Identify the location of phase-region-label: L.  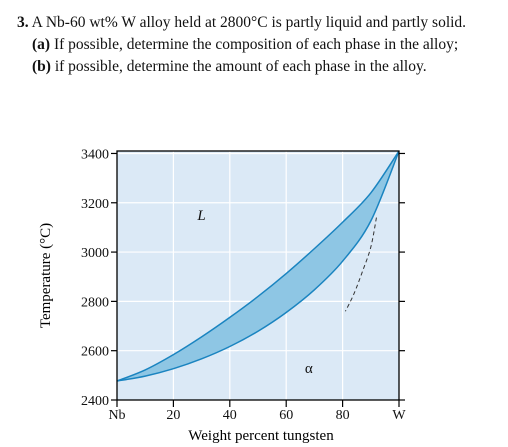
(200, 216).